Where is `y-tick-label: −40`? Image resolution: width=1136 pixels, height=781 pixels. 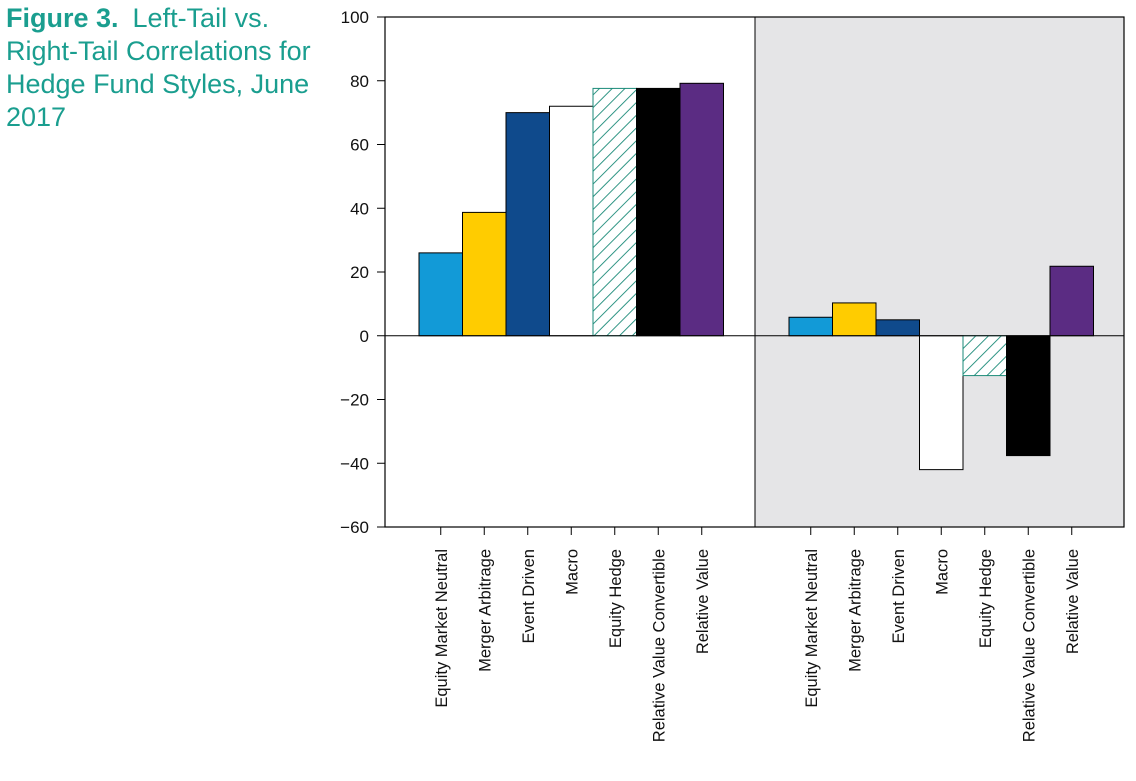
y-tick-label: −40 is located at coordinates (354, 463).